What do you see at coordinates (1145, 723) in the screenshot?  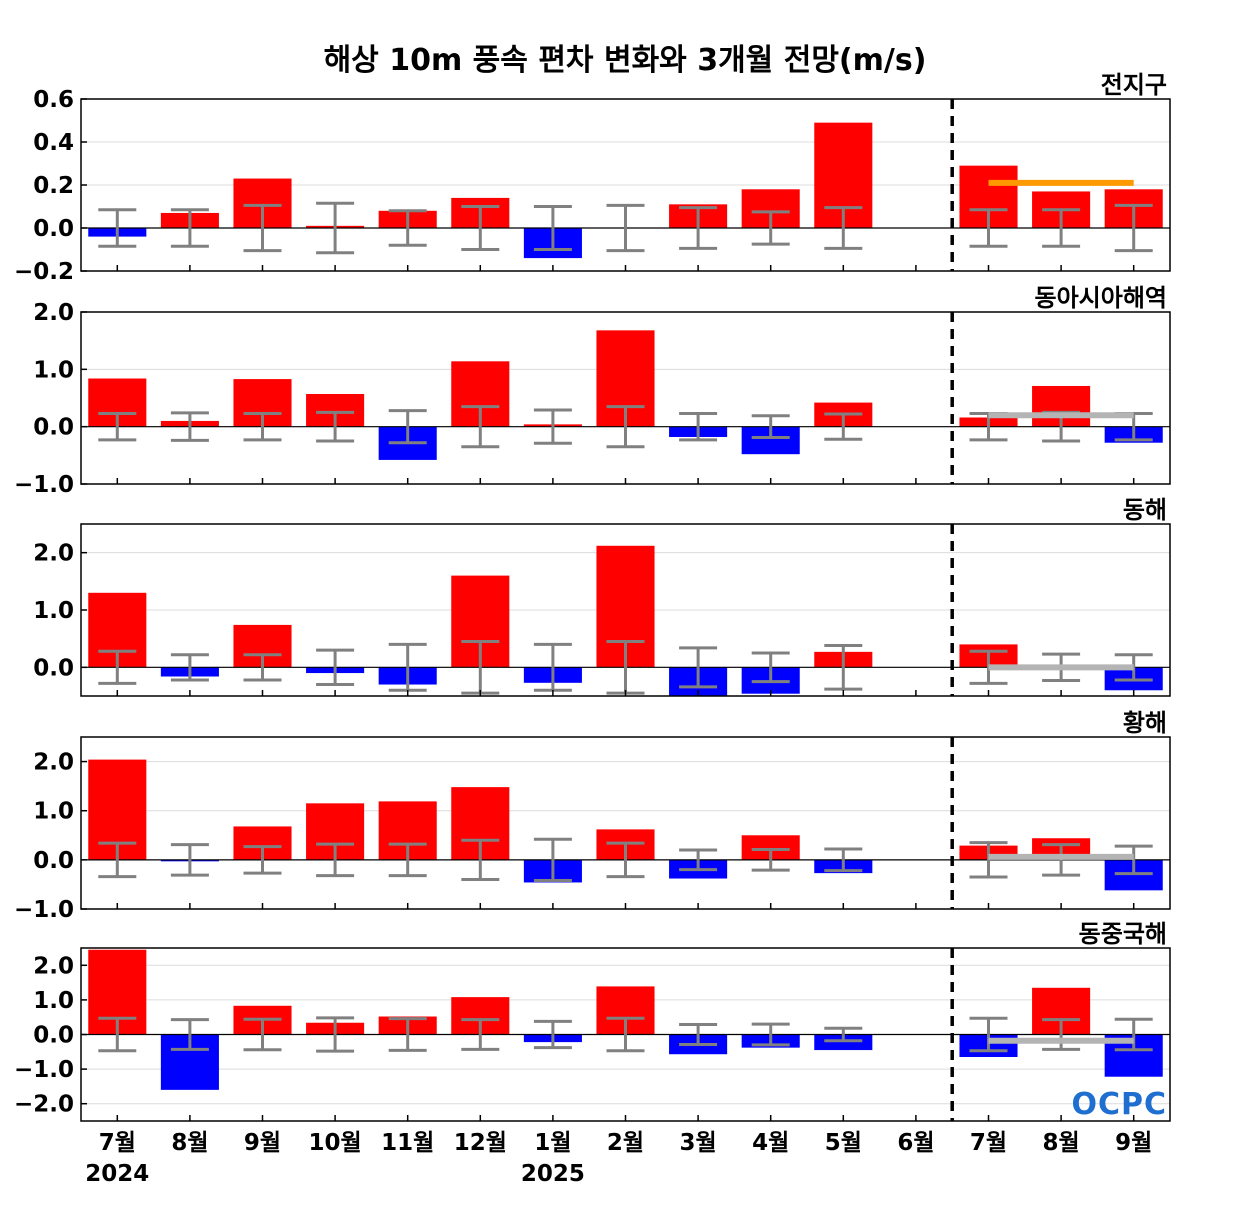 I see `panel-label: 황해` at bounding box center [1145, 723].